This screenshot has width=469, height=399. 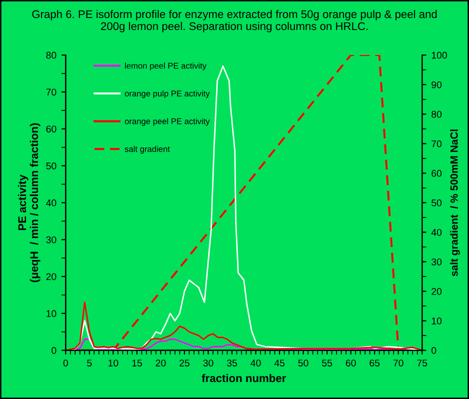 What do you see at coordinates (437, 202) in the screenshot?
I see `y2-tick-label: 50` at bounding box center [437, 202].